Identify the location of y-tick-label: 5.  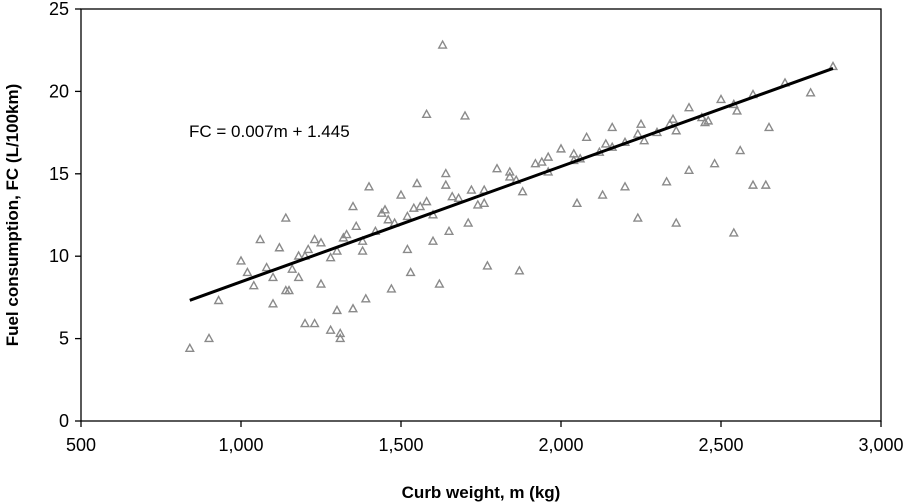
(64, 339).